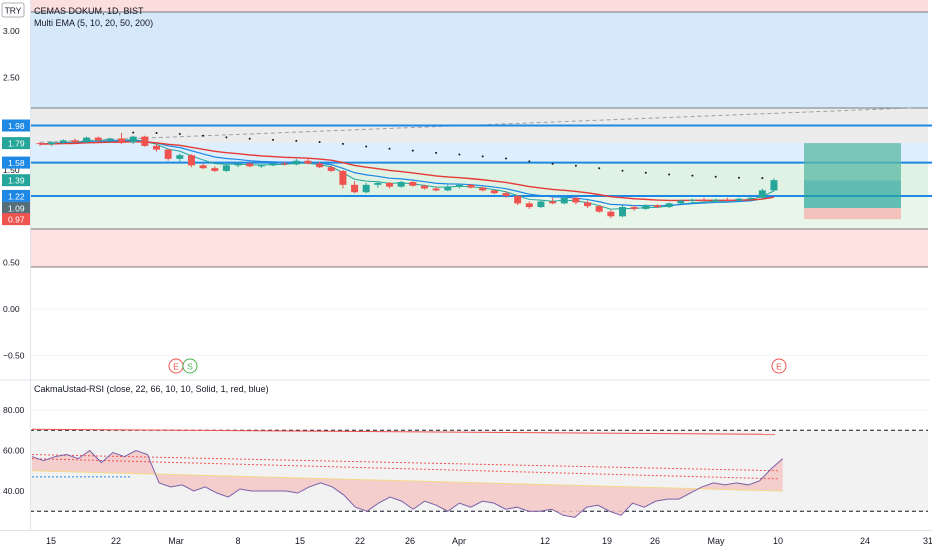 Image resolution: width=932 pixels, height=550 pixels. What do you see at coordinates (655, 541) in the screenshot?
I see `time-tick-label: 26` at bounding box center [655, 541].